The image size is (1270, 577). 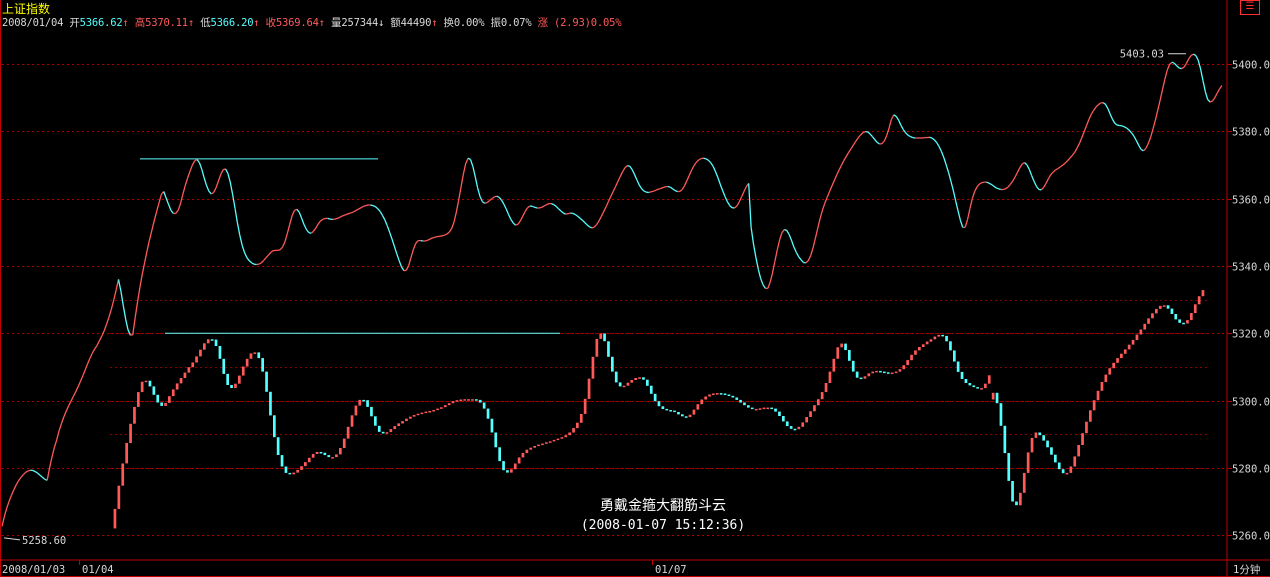 I want to click on y-tick-label: 5300.00, so click(x=1251, y=403).